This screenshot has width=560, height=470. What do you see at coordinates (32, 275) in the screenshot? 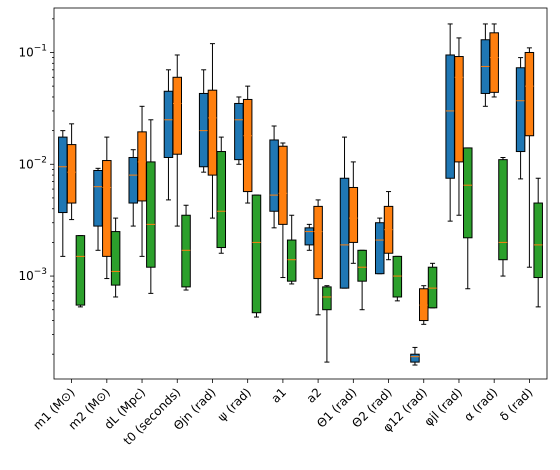
I see `y-tick-label: 10⁻³` at bounding box center [32, 275].